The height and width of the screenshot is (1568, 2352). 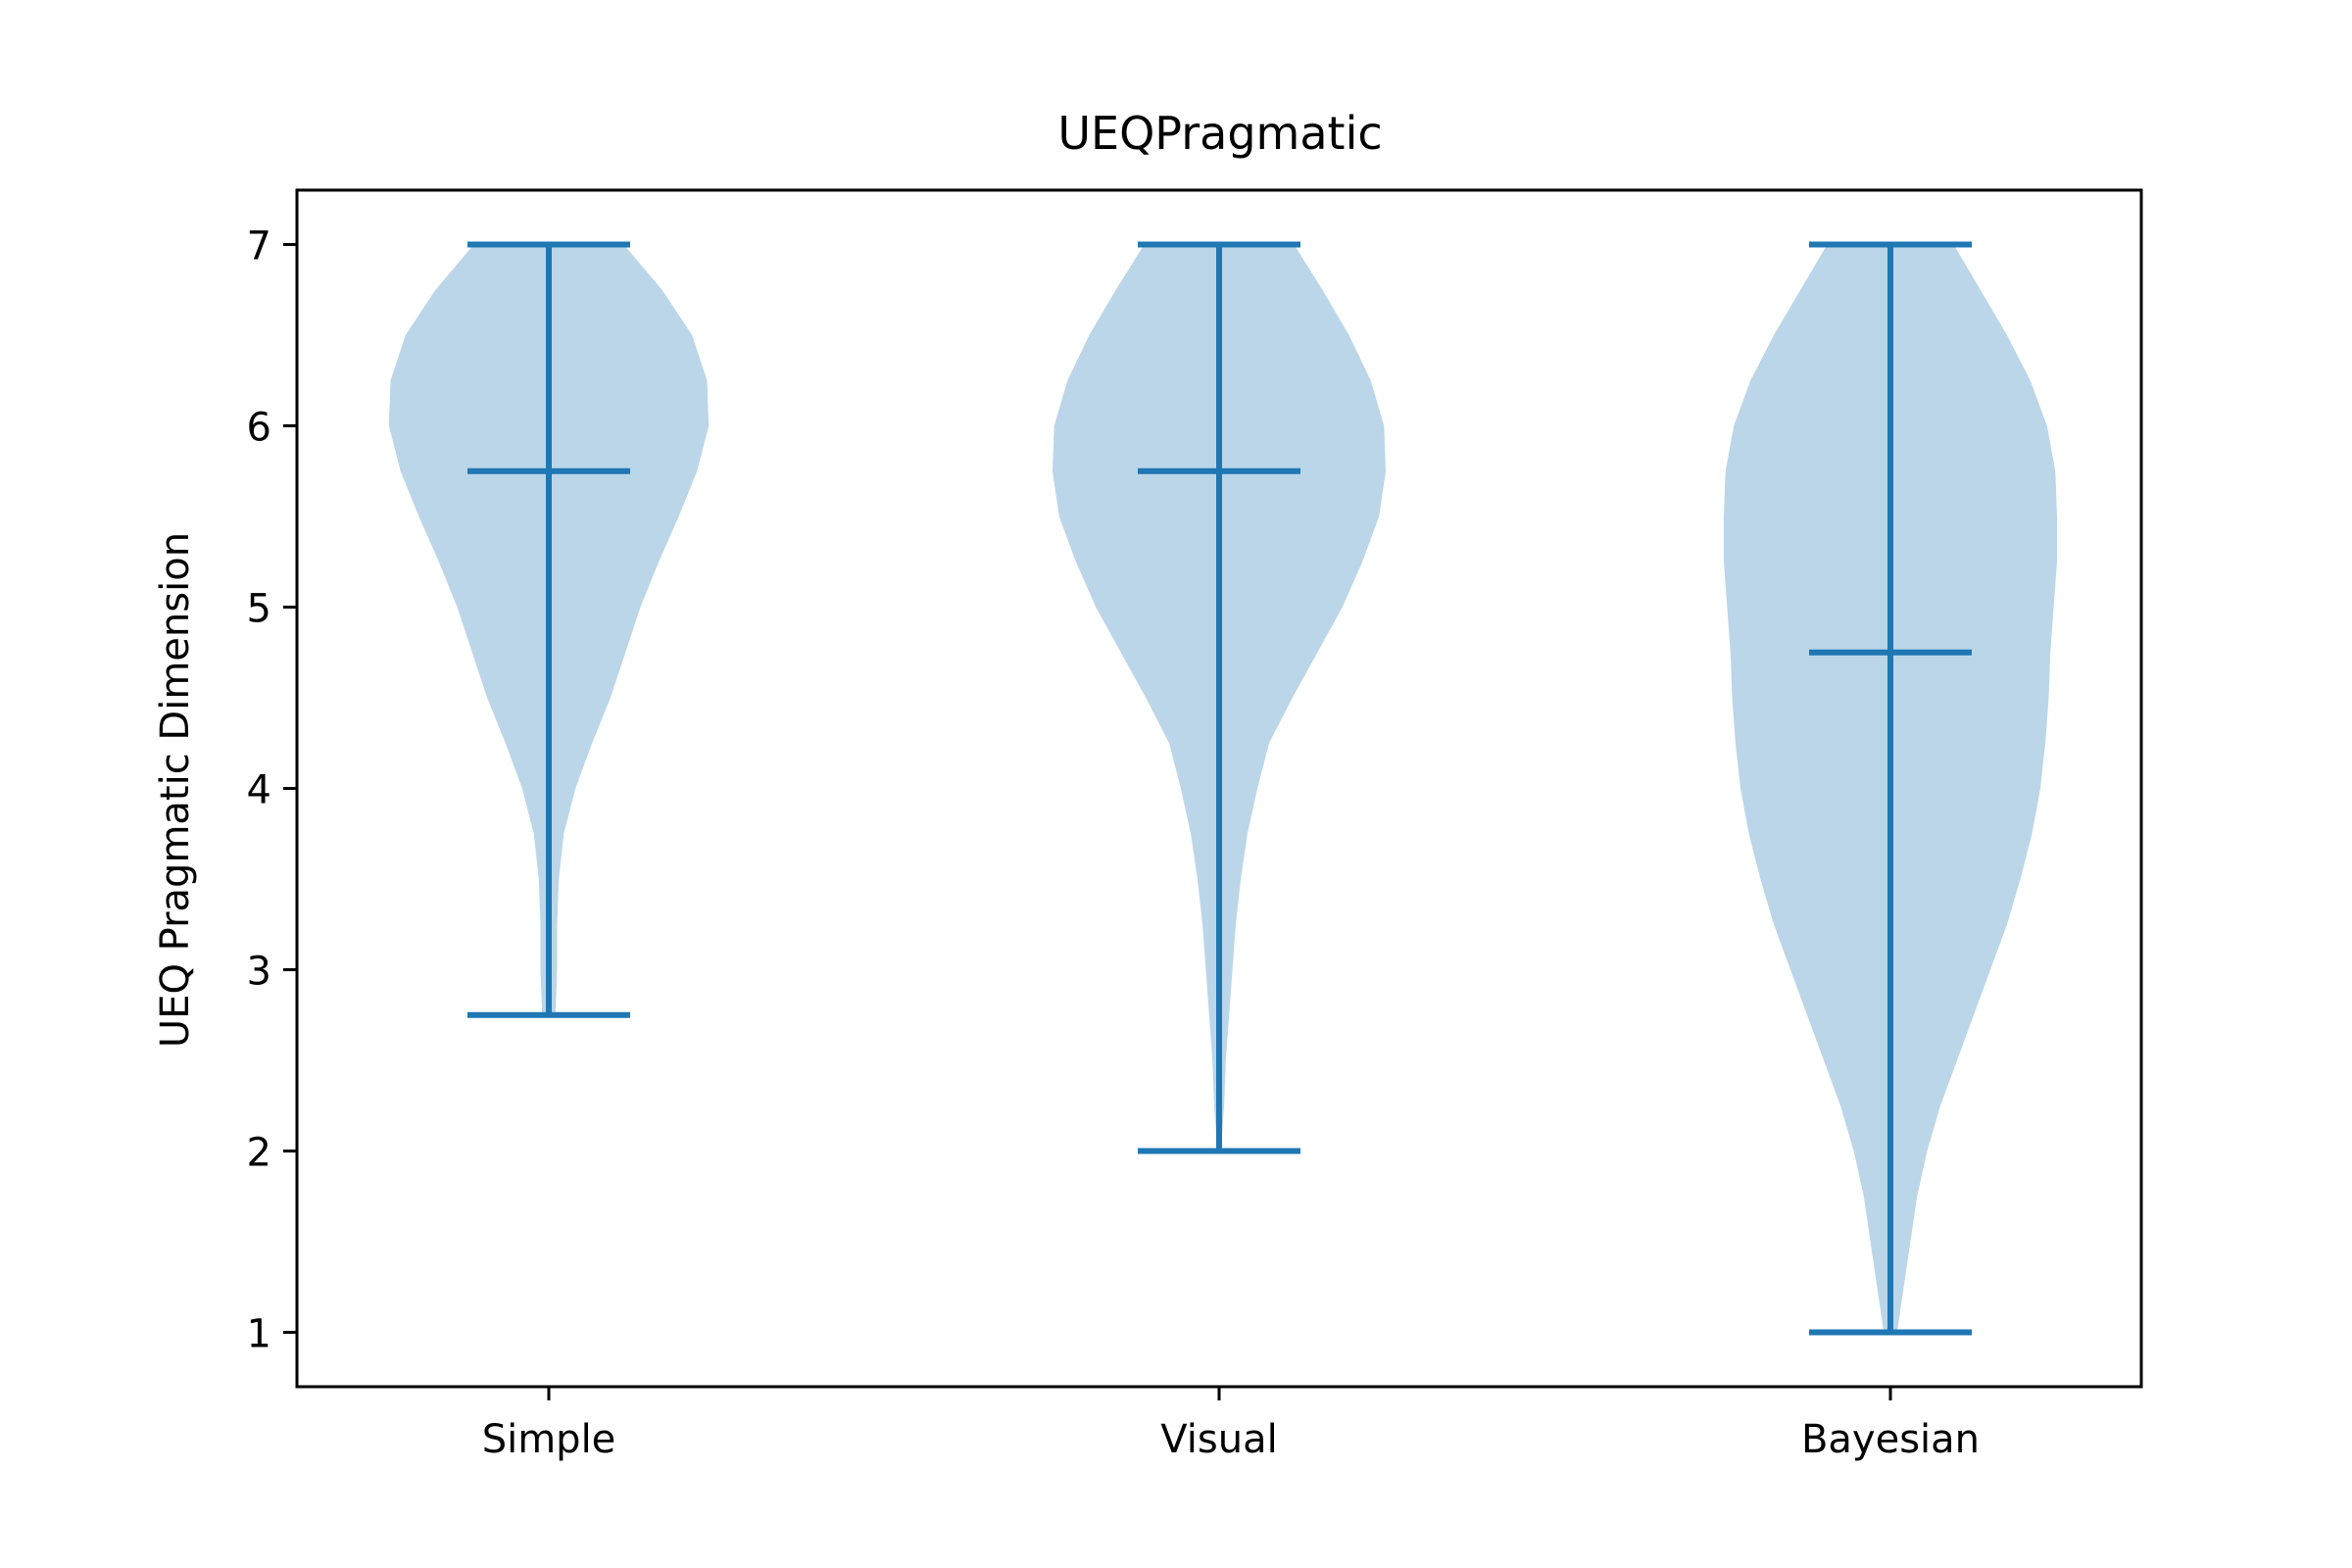 What do you see at coordinates (1220, 133) in the screenshot?
I see `chart-title: UEQPragmatic` at bounding box center [1220, 133].